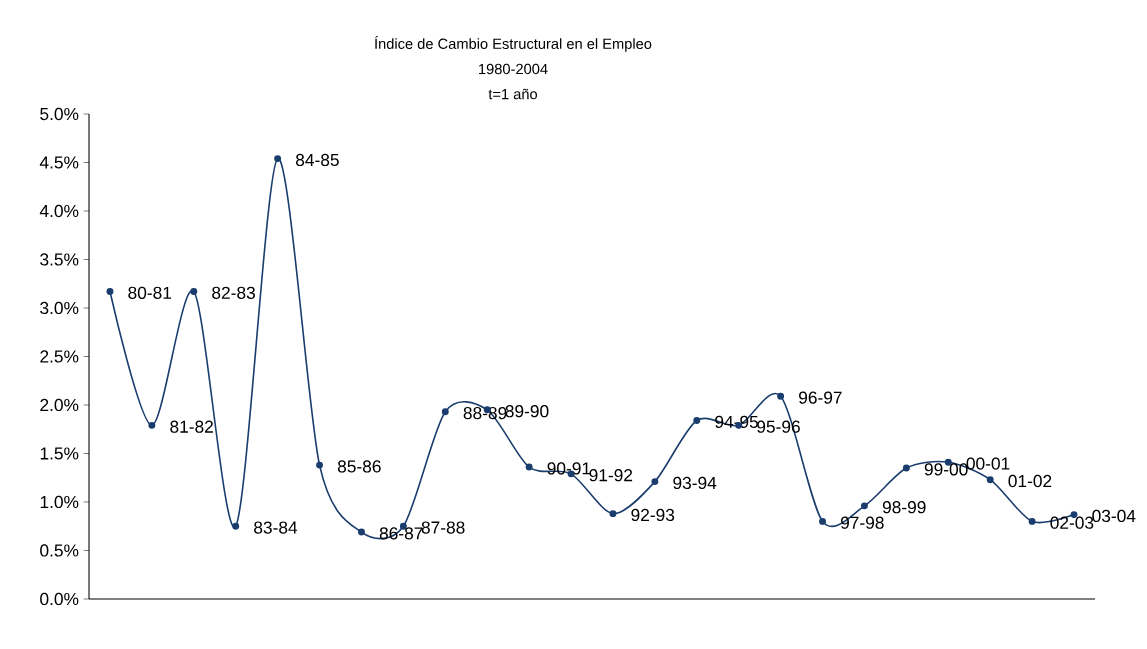 Image resolution: width=1147 pixels, height=649 pixels. Describe the element at coordinates (276, 527) in the screenshot. I see `data-label: 83-84` at that location.